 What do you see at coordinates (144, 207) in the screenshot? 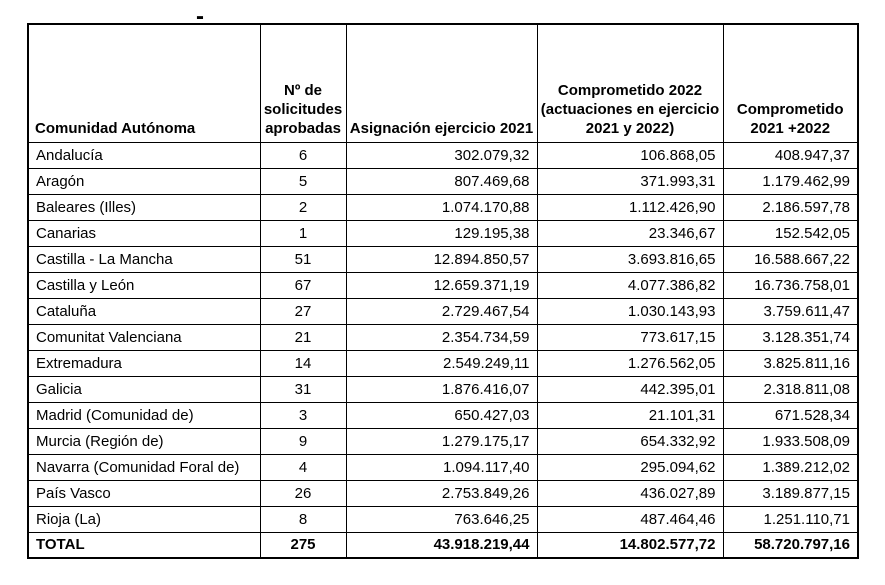
I see `cell-comunidad: Baleares (Illes)` at bounding box center [144, 207].